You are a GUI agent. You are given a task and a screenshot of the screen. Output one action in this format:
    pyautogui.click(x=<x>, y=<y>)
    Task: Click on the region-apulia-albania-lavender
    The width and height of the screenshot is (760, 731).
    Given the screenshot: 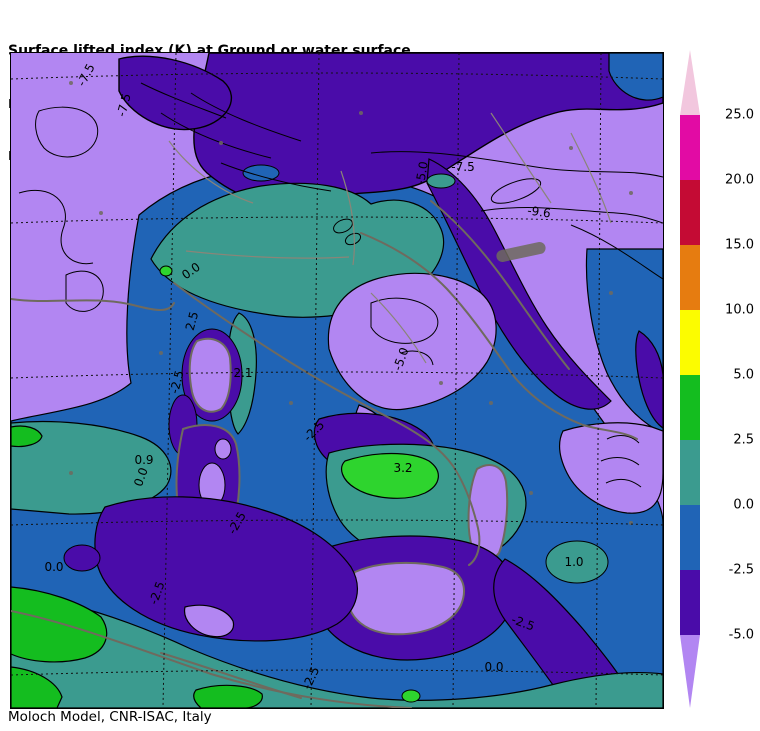 What is the action you would take?
    pyautogui.click(x=610, y=468)
    